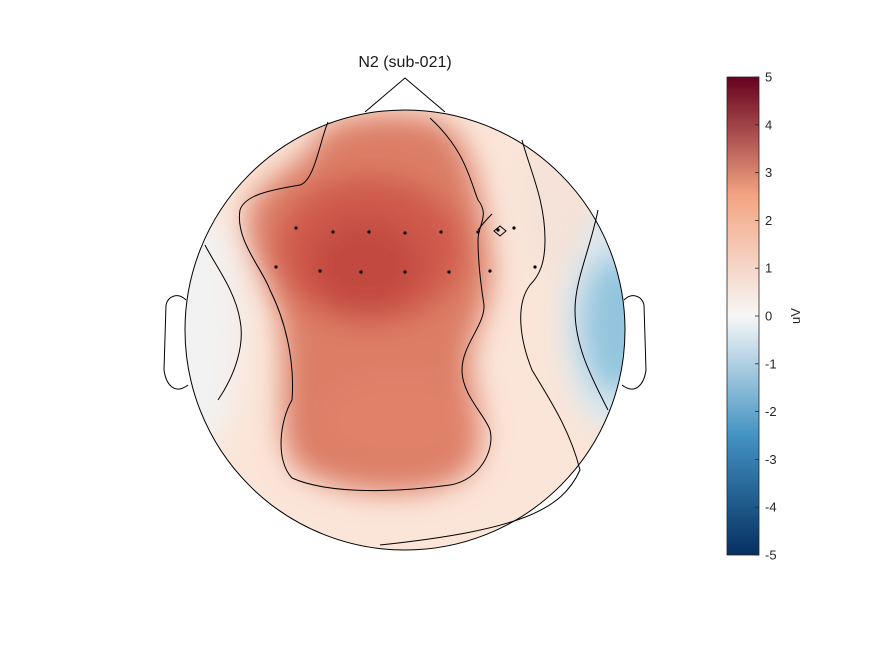 This screenshot has width=875, height=661. What do you see at coordinates (771, 555) in the screenshot?
I see `colorbar-tick-label: -5` at bounding box center [771, 555].